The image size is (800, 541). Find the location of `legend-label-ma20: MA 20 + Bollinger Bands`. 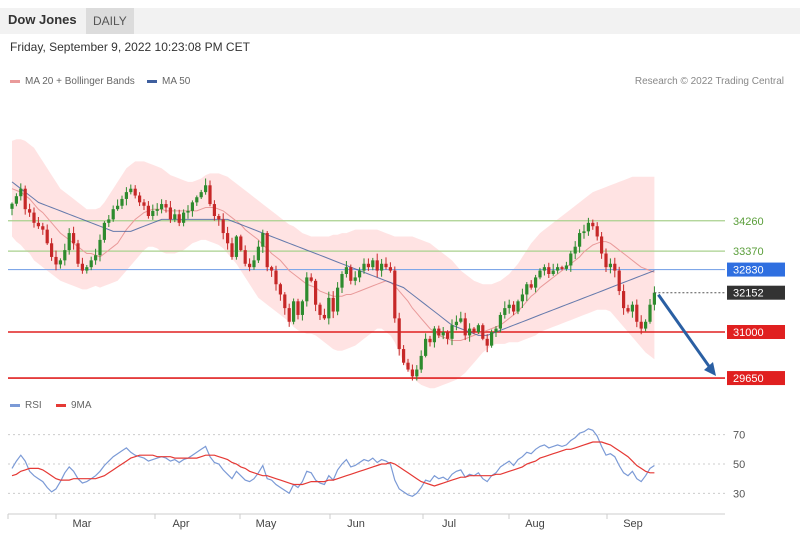

legend-label-ma20: MA 20 + Bollinger Bands is located at coordinates (80, 81).